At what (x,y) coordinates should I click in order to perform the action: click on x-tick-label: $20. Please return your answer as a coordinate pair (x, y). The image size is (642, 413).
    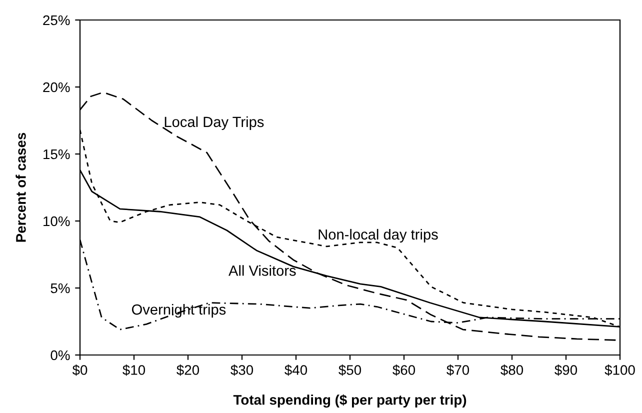
    Looking at the image, I should click on (188, 370).